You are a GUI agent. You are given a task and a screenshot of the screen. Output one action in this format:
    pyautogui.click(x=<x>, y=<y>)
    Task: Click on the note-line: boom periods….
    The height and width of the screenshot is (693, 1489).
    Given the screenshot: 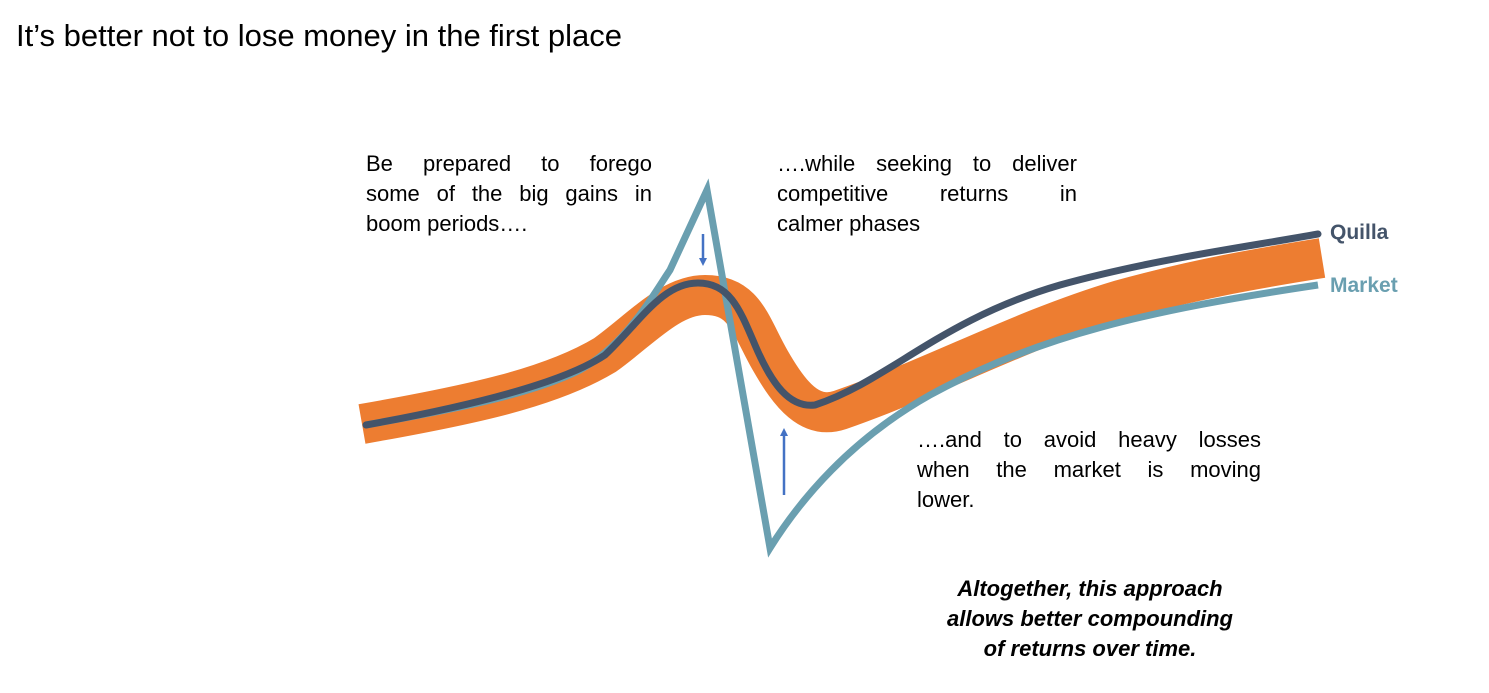 What is the action you would take?
    pyautogui.click(x=447, y=223)
    